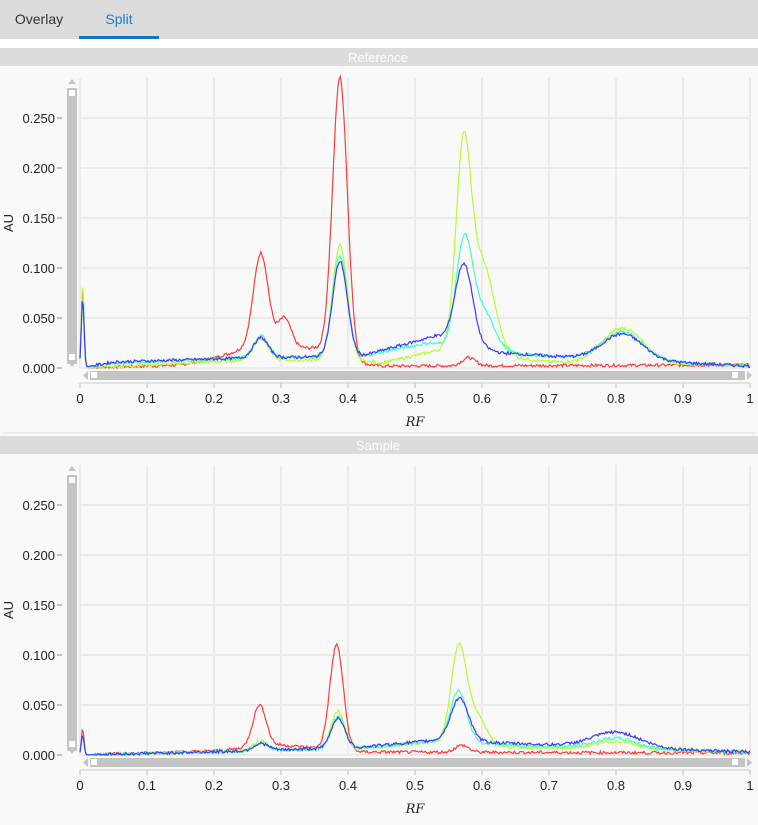 The width and height of the screenshot is (758, 825). What do you see at coordinates (39, 19) in the screenshot?
I see `tab-overlay: Overlay` at bounding box center [39, 19].